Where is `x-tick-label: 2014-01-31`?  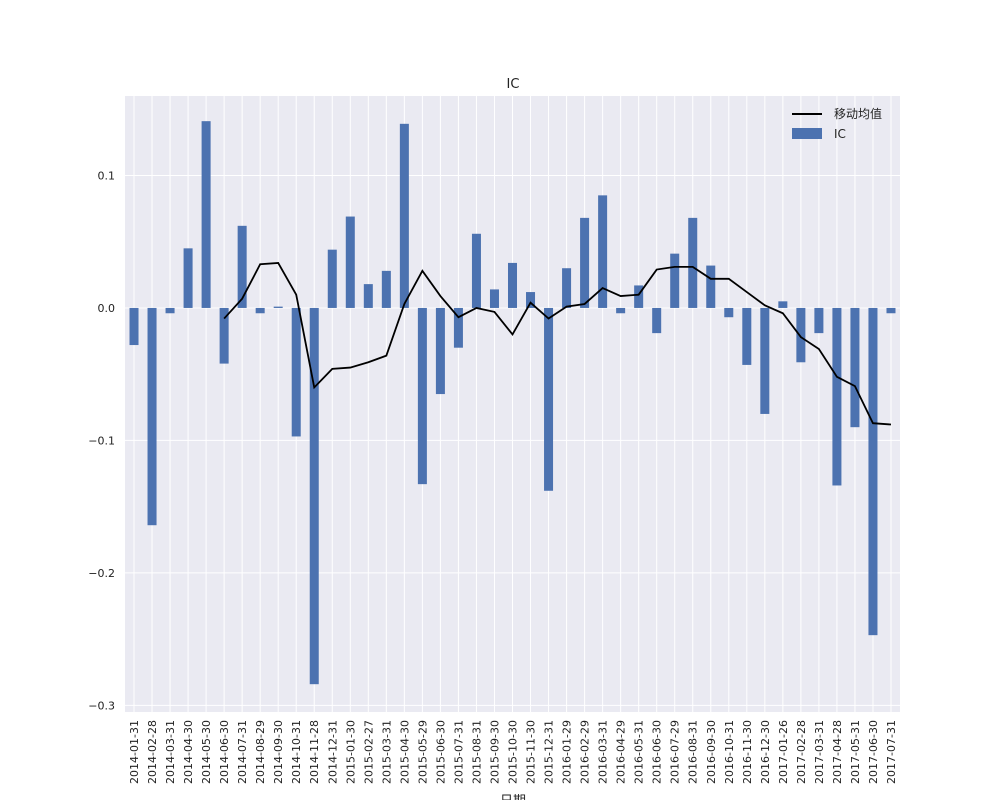 x-tick-label: 2014-01-31 is located at coordinates (134, 752).